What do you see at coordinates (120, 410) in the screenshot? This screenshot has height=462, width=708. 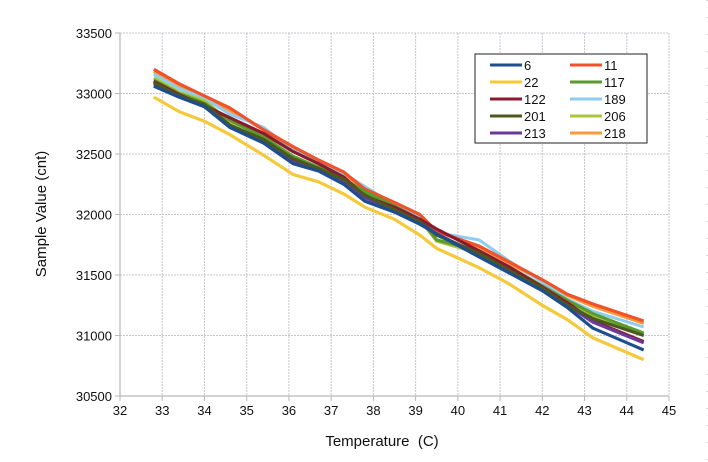 I see `x-tick-label: 32` at bounding box center [120, 410].